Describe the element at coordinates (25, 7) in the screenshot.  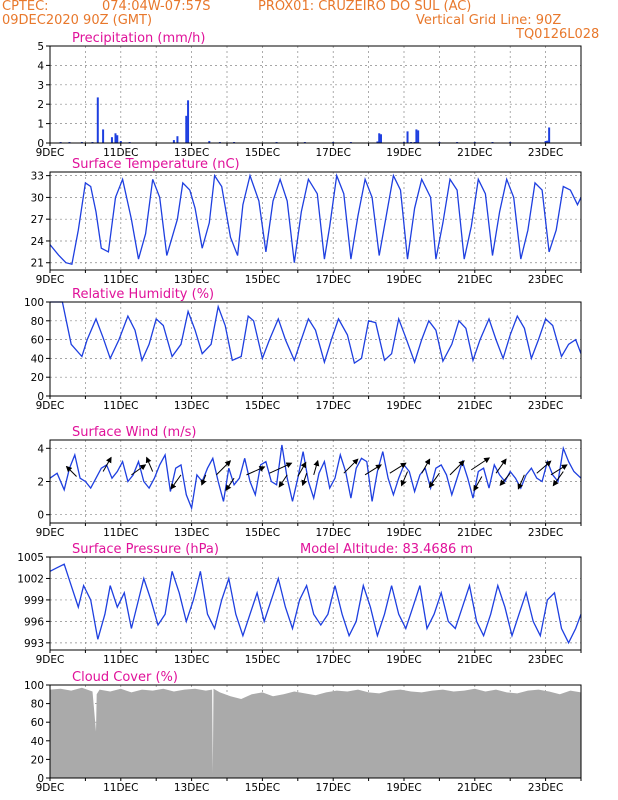
I see `header-source: CPTEC:` at that location.